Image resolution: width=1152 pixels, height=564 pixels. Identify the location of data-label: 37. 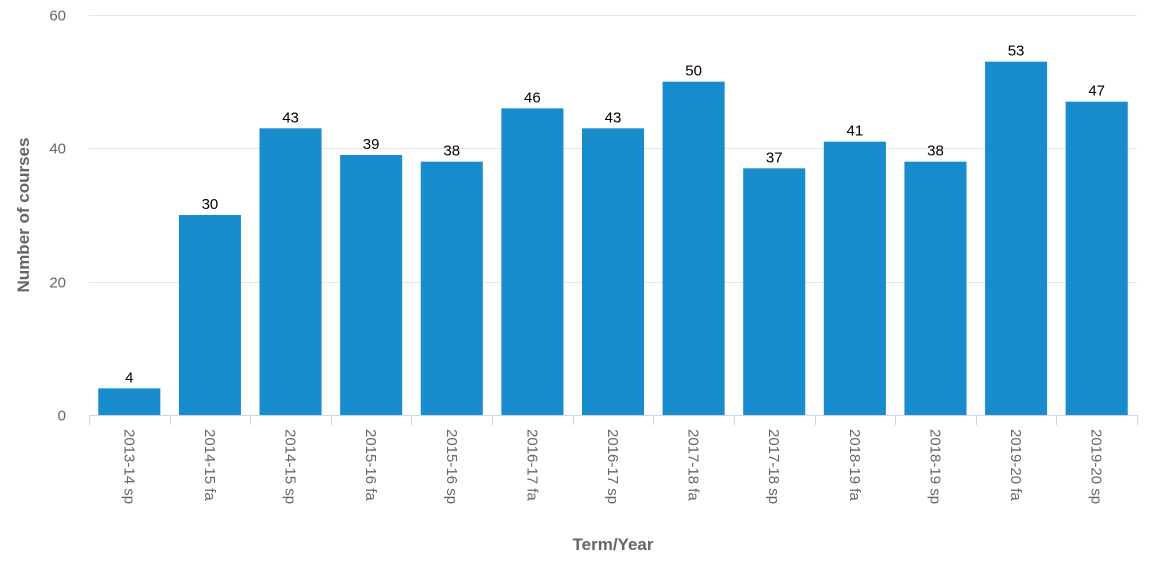
(774, 157).